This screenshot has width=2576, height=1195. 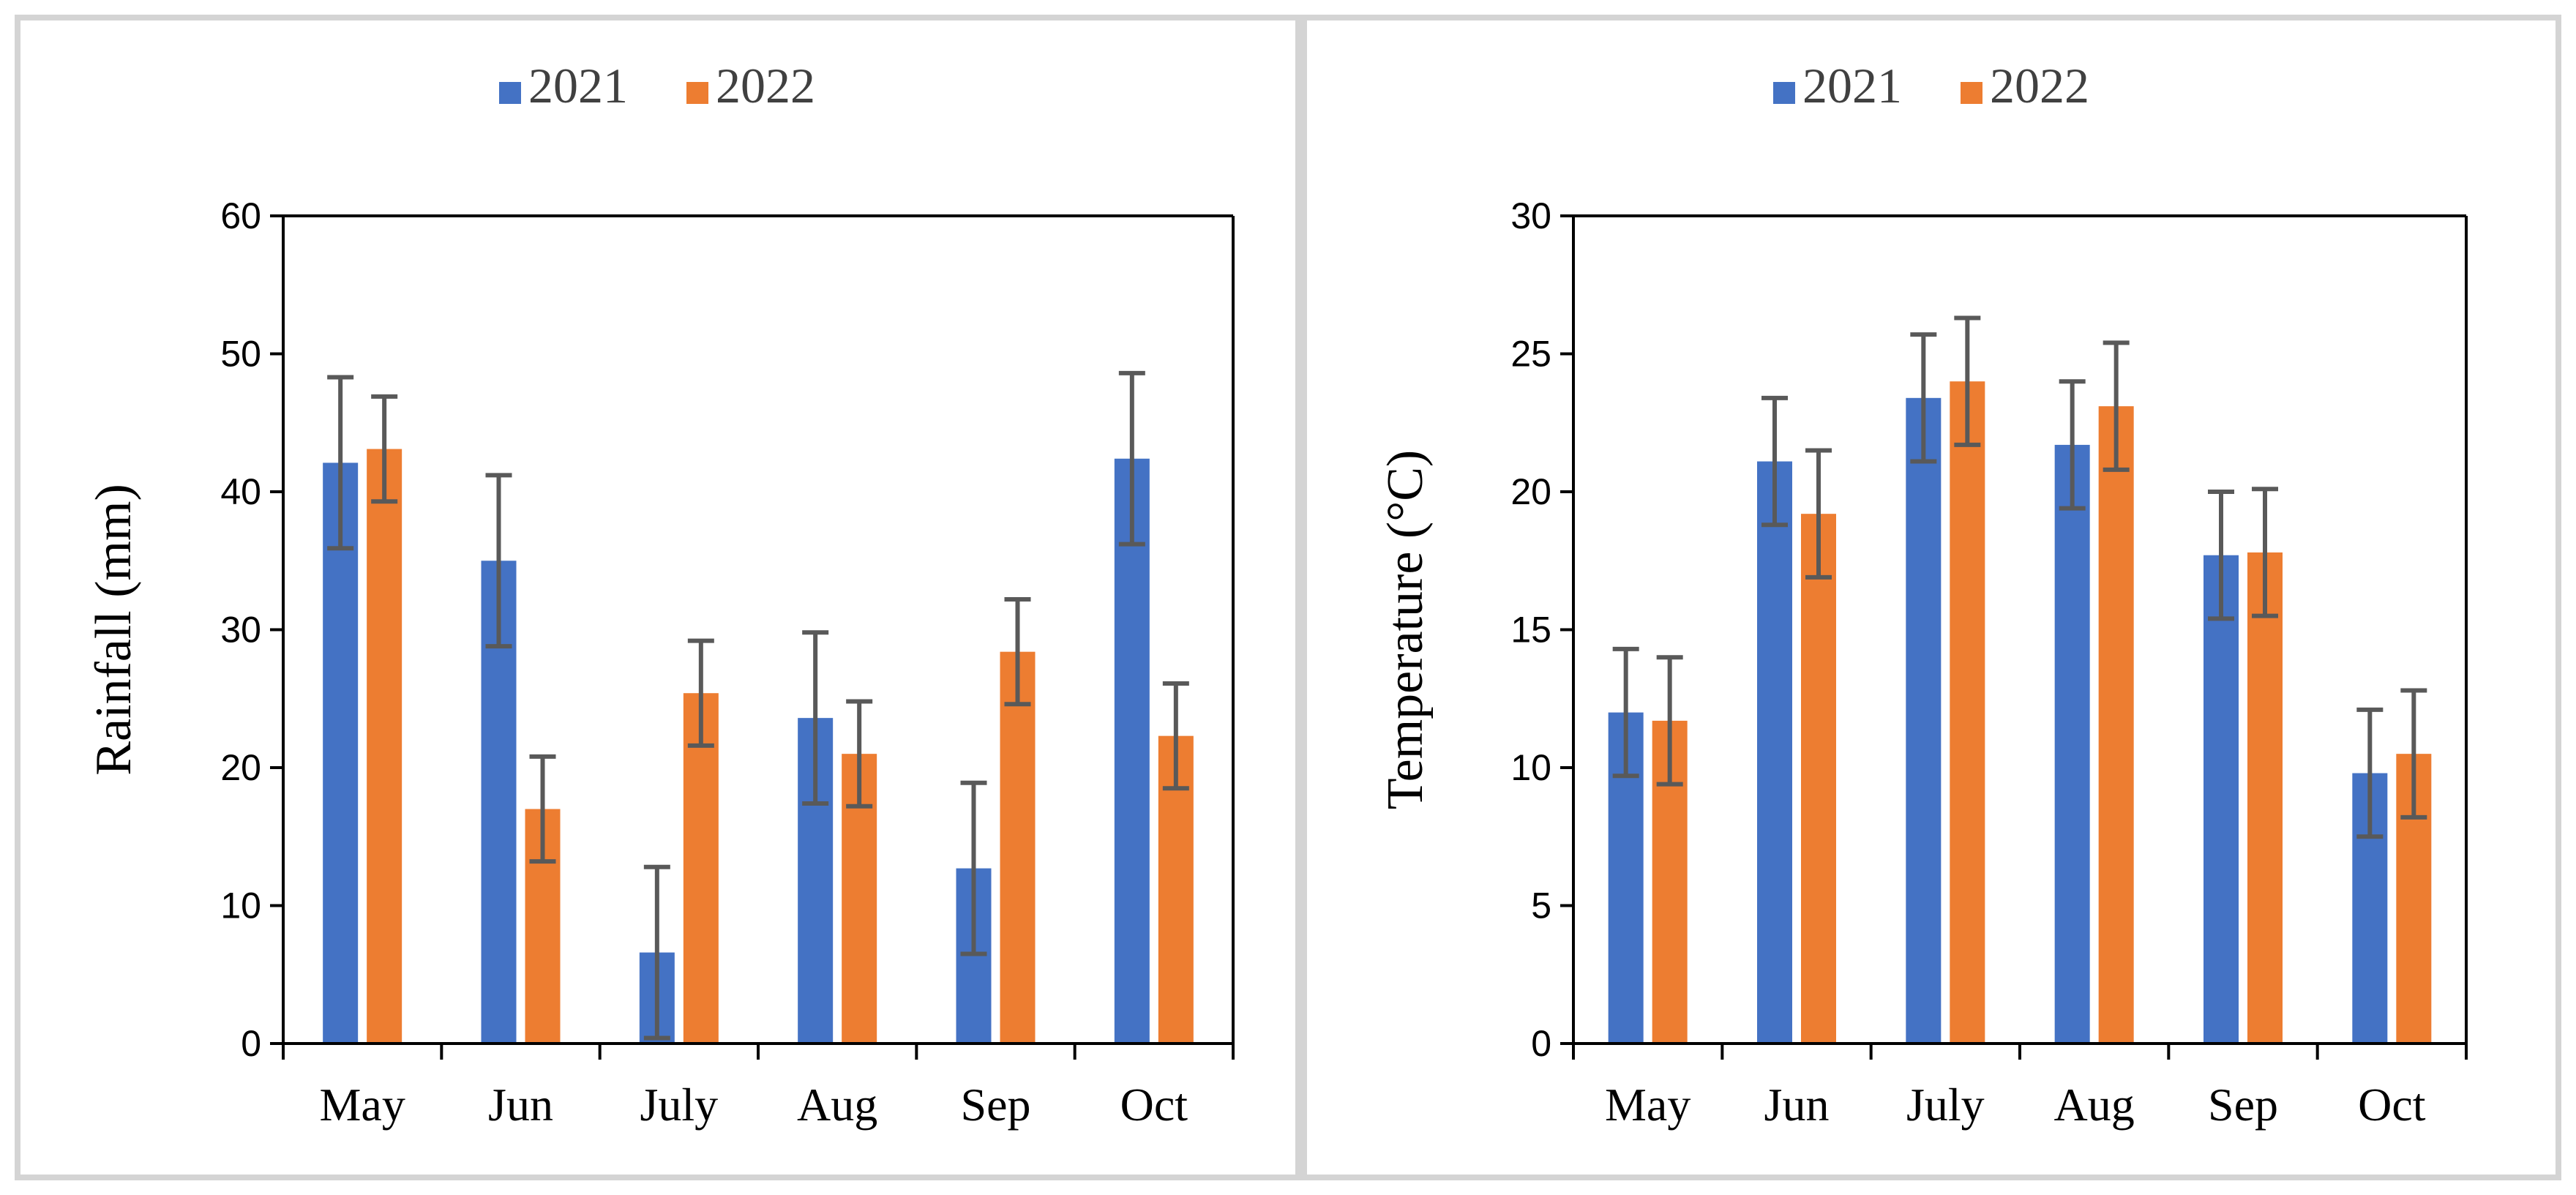 What do you see at coordinates (1541, 905) in the screenshot?
I see `y-tick-label: 5` at bounding box center [1541, 905].